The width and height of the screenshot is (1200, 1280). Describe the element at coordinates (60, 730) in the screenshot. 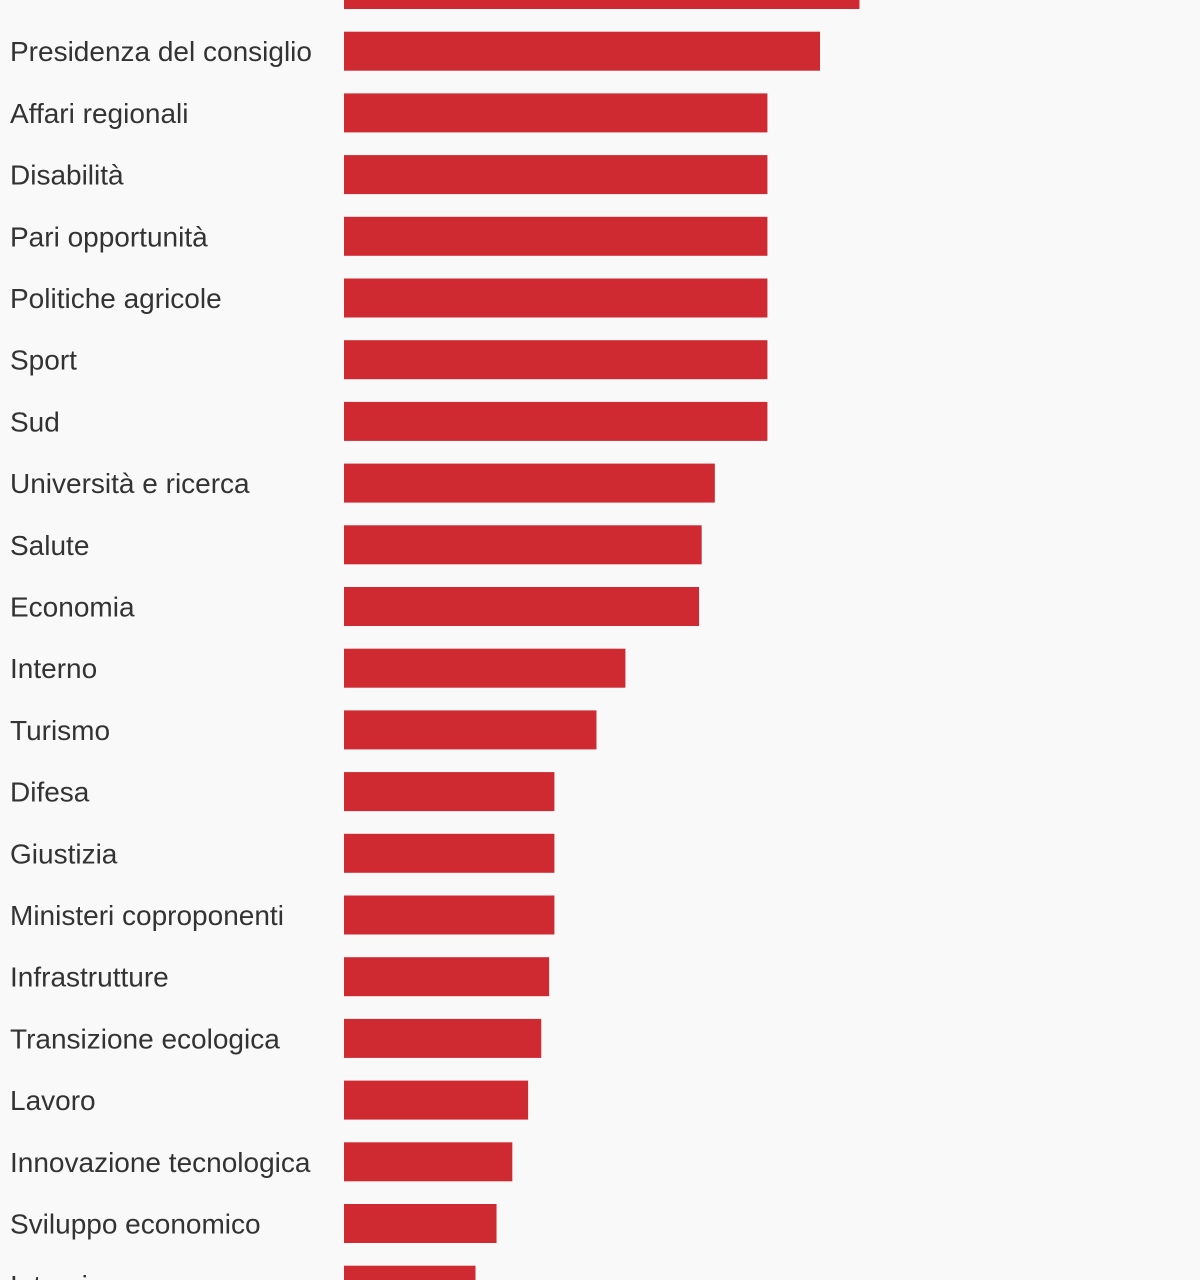

I see `category-label-12: Turismo` at that location.